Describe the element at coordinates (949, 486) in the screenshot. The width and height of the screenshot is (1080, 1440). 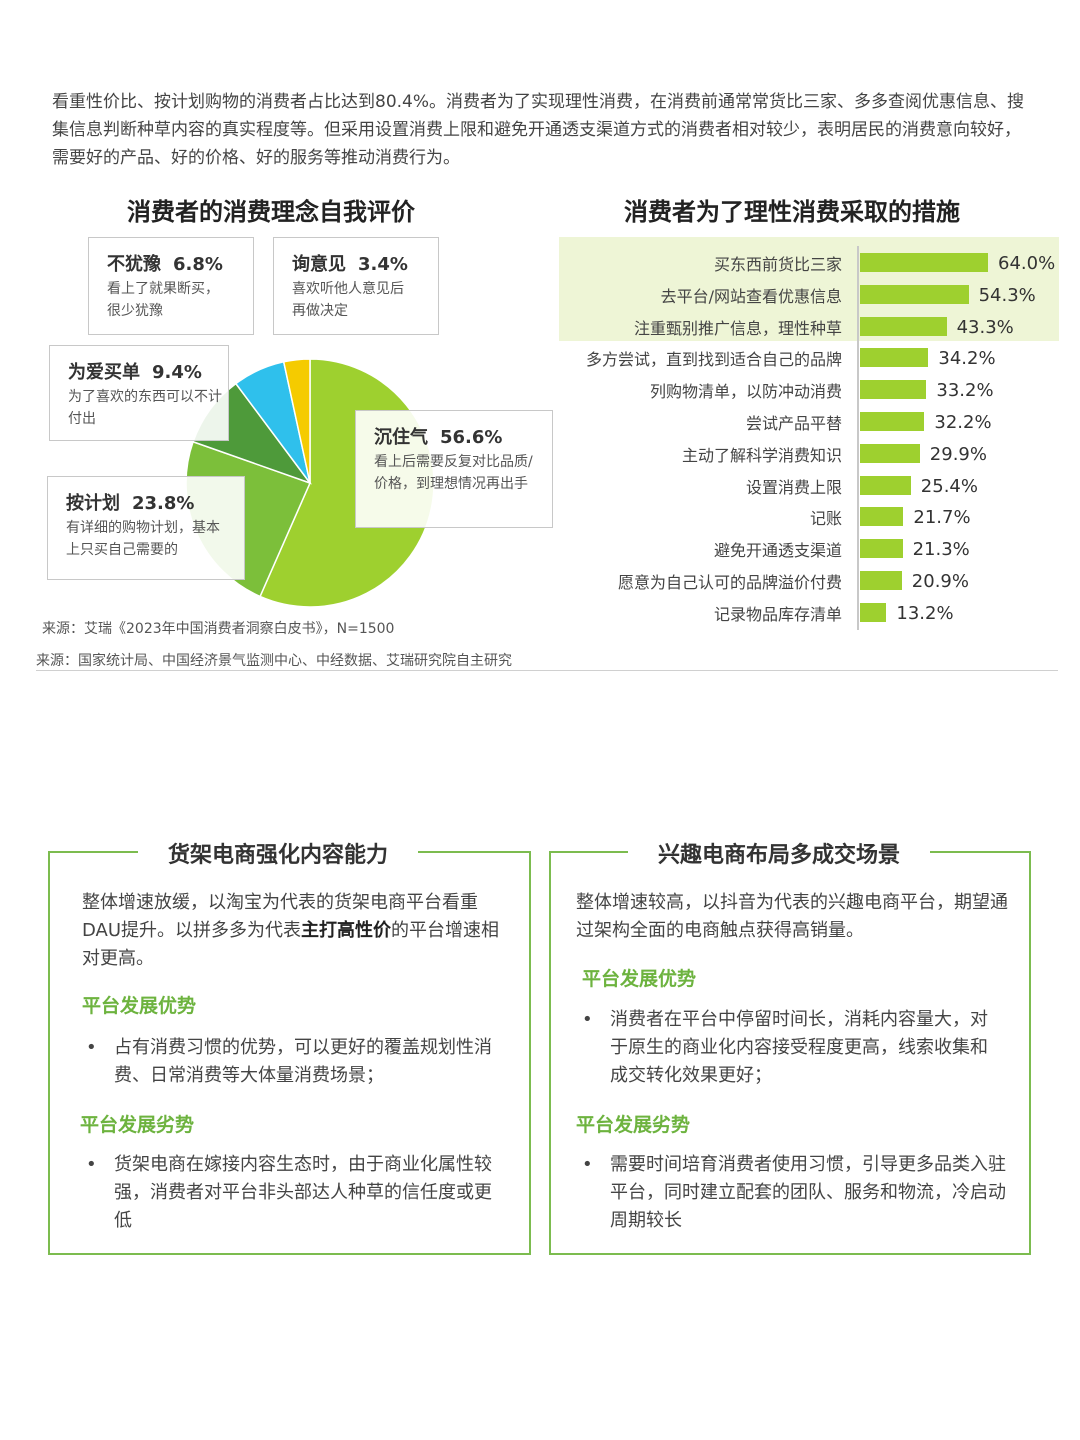
I see `bar-value-label: 25.4%` at that location.